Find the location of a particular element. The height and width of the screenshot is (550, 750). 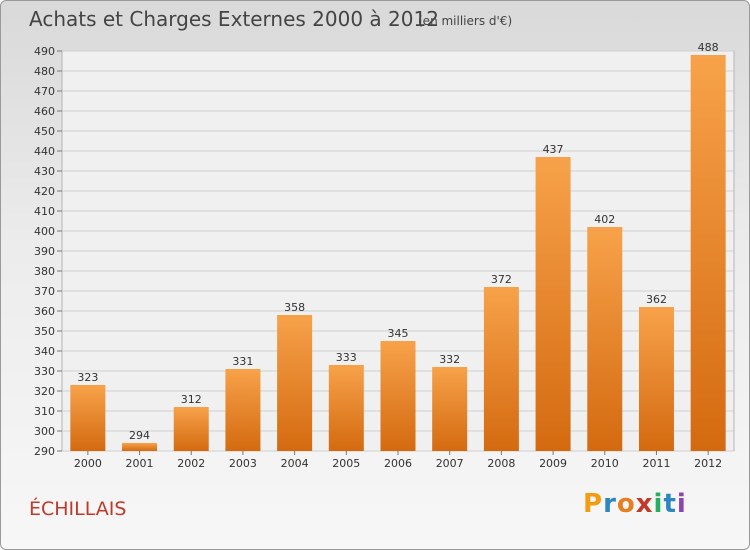

bar-value-label: 312 is located at coordinates (191, 399).